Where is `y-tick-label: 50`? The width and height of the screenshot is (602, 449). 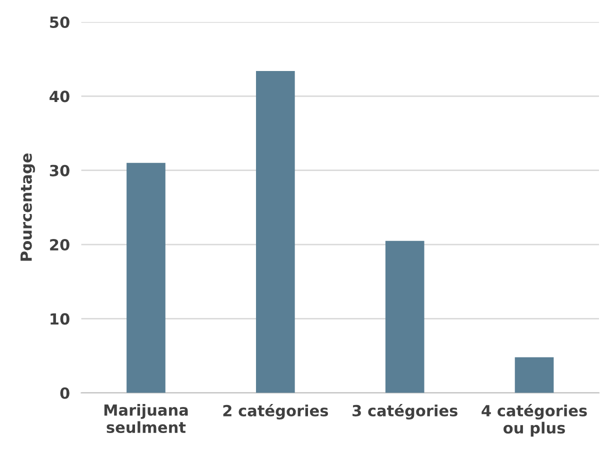
y-tick-label: 50 is located at coordinates (60, 22).